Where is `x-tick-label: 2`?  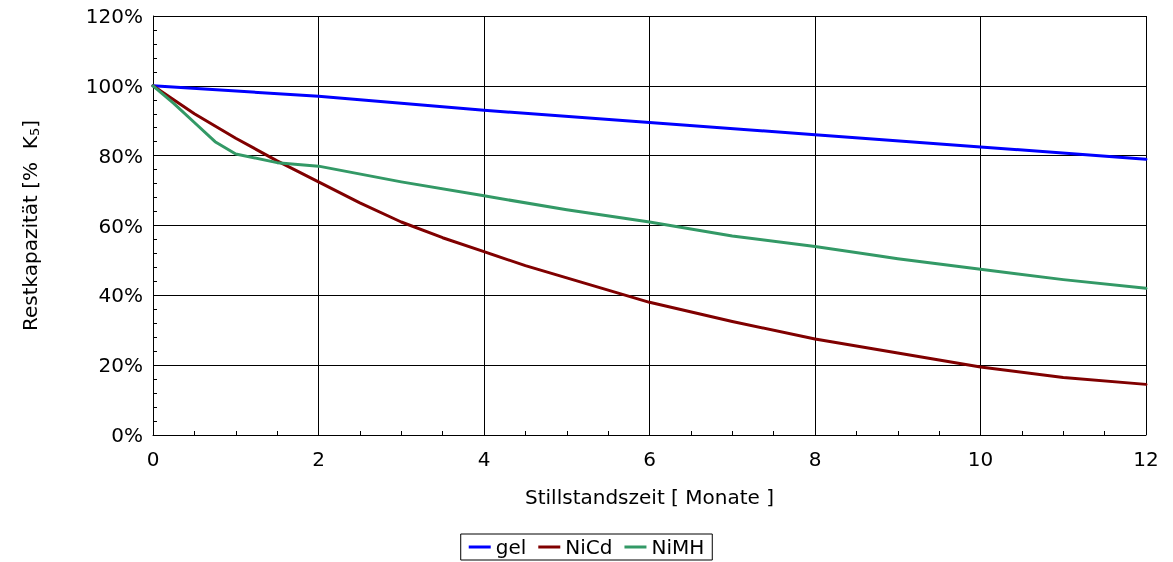 x-tick-label: 2 is located at coordinates (318, 459).